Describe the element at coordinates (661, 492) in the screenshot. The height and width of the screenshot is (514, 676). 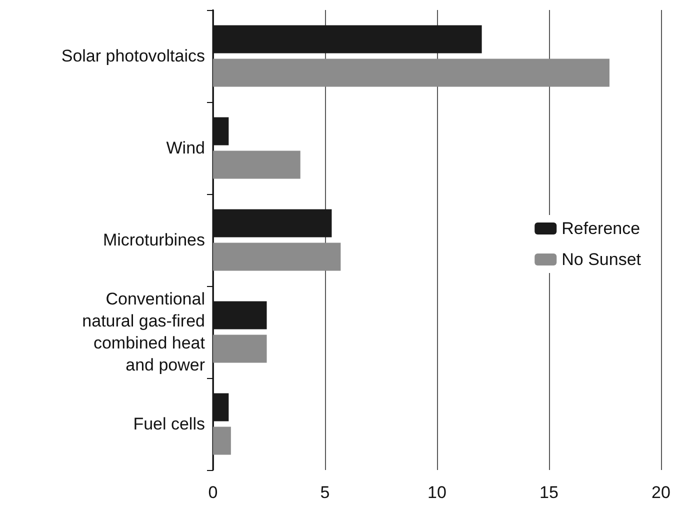
I see `x-tick-label: 20` at that location.